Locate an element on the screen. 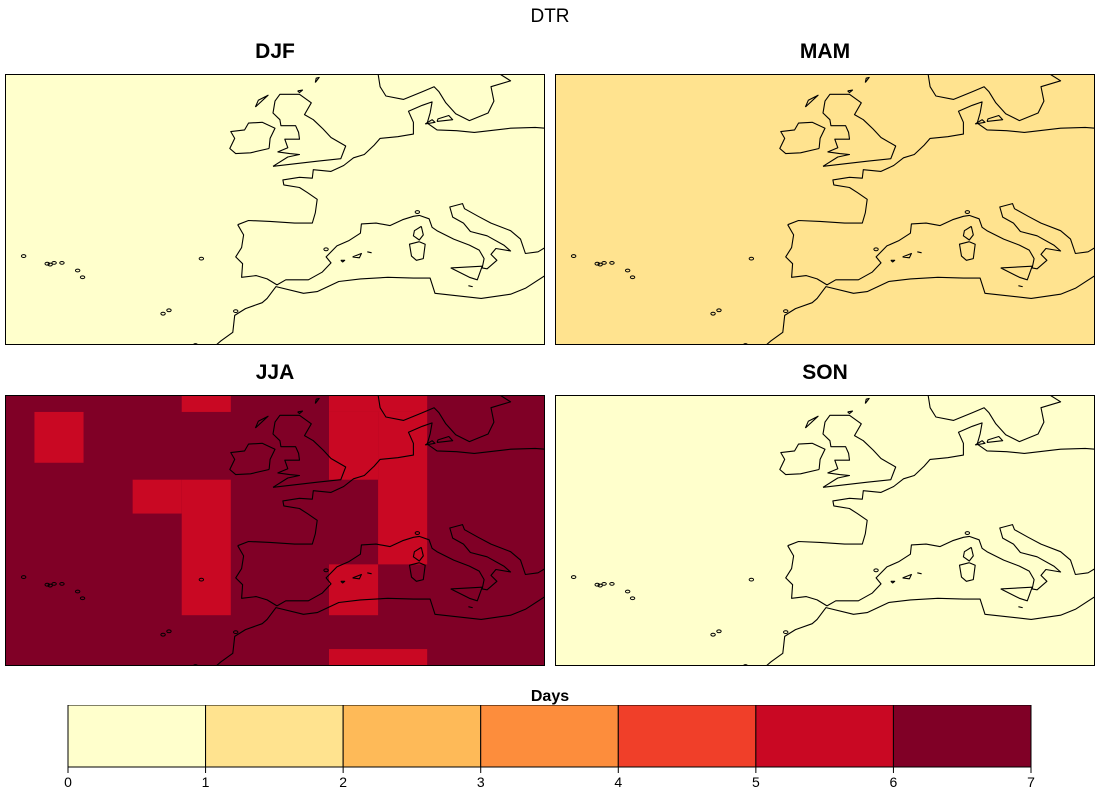 Image resolution: width=1100 pixels, height=800 pixels. colorbar-tick-label: 0 is located at coordinates (68, 782).